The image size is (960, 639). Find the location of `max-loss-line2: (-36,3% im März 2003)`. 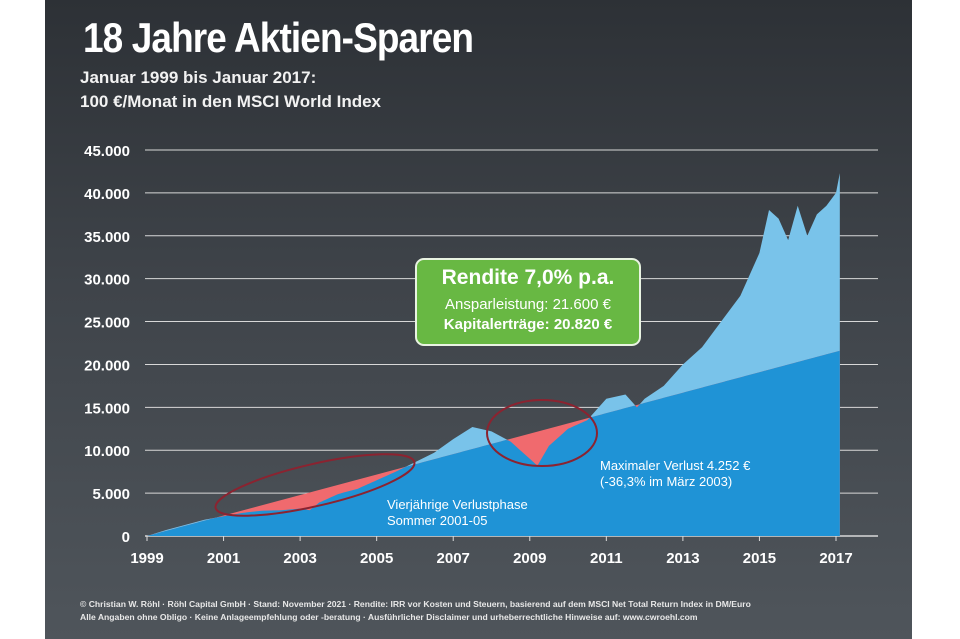

max-loss-line2: (-36,3% im März 2003) is located at coordinates (666, 481).